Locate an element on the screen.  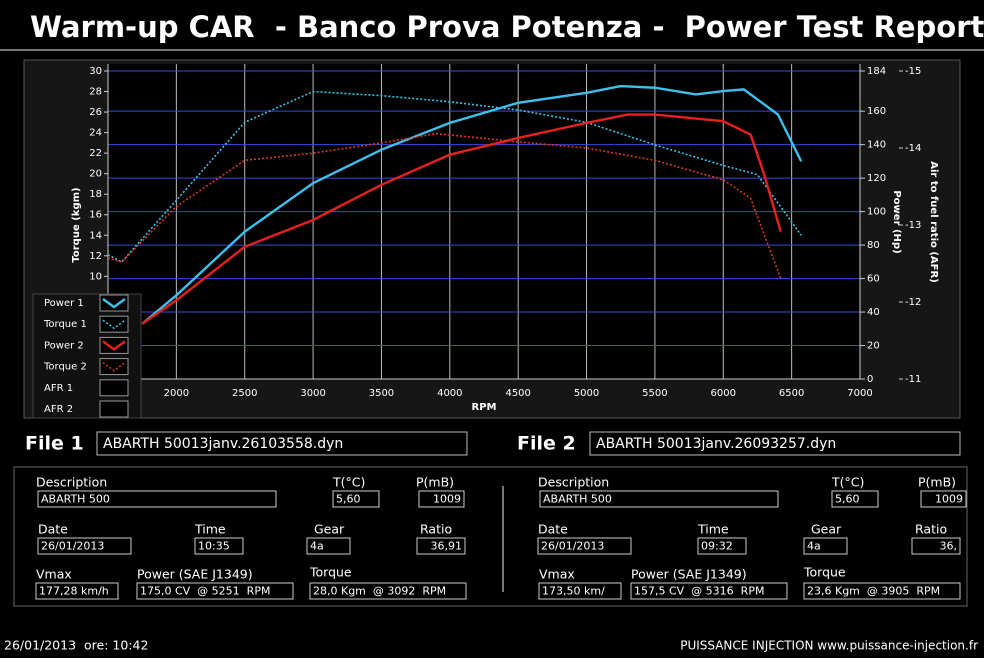
y-tick-label: 10 is located at coordinates (95, 276).